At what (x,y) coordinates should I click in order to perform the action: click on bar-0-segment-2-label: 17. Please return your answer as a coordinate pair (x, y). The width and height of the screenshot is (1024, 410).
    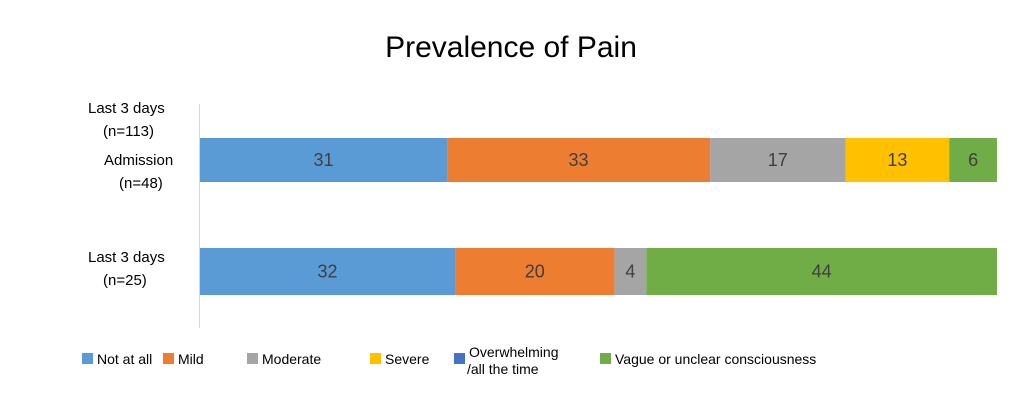
    Looking at the image, I should click on (778, 160).